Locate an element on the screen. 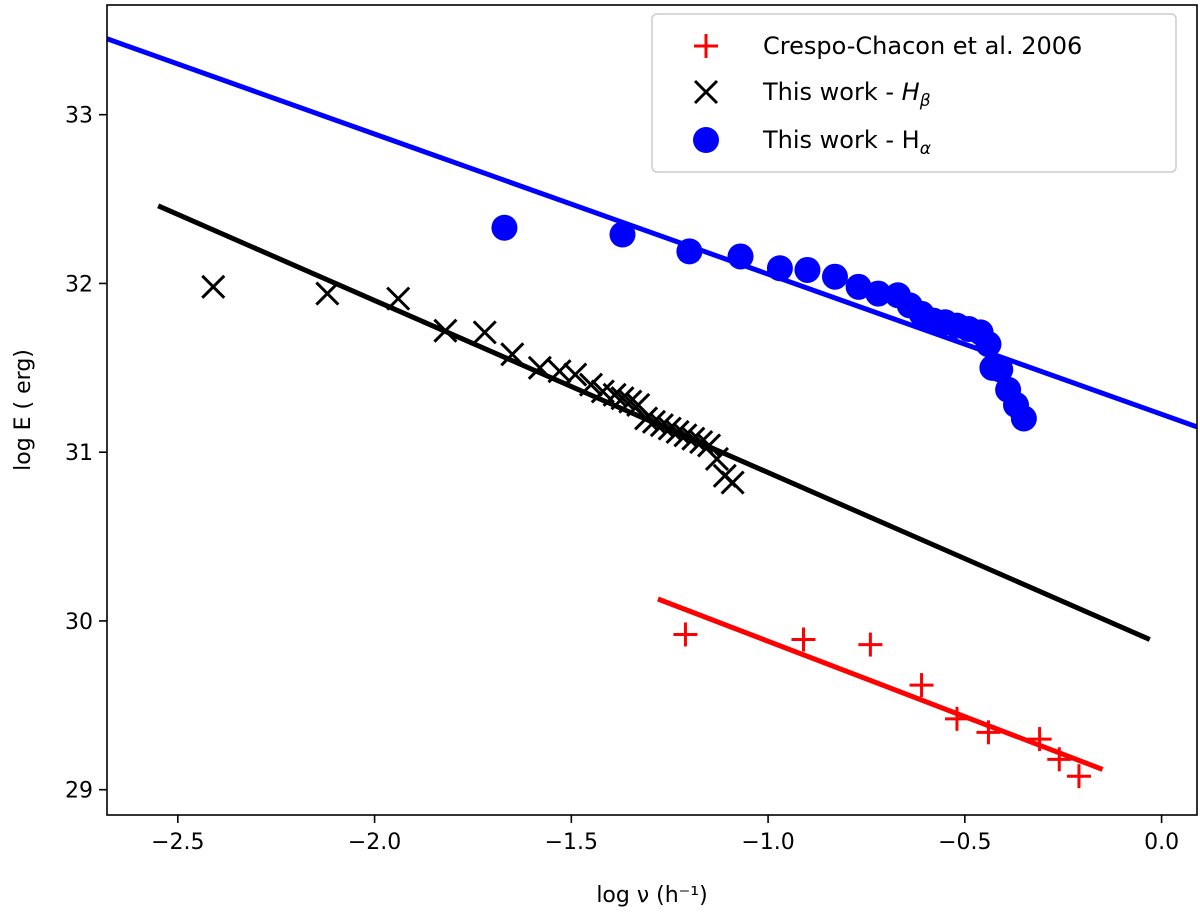  legend-cross-icon is located at coordinates (706, 92).